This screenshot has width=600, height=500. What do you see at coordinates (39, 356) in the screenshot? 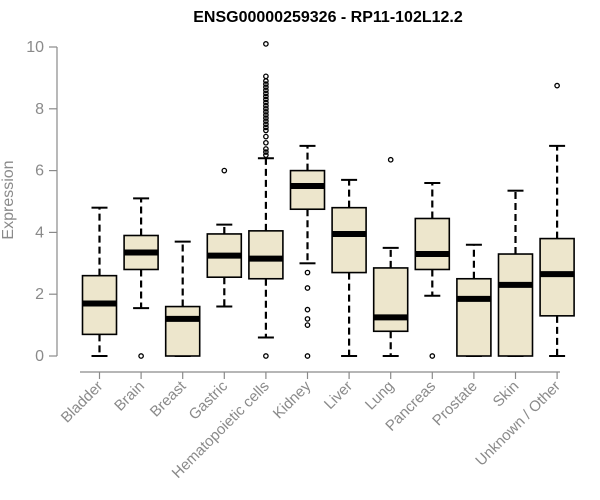
I see `y-tick-label: 0` at bounding box center [39, 356].